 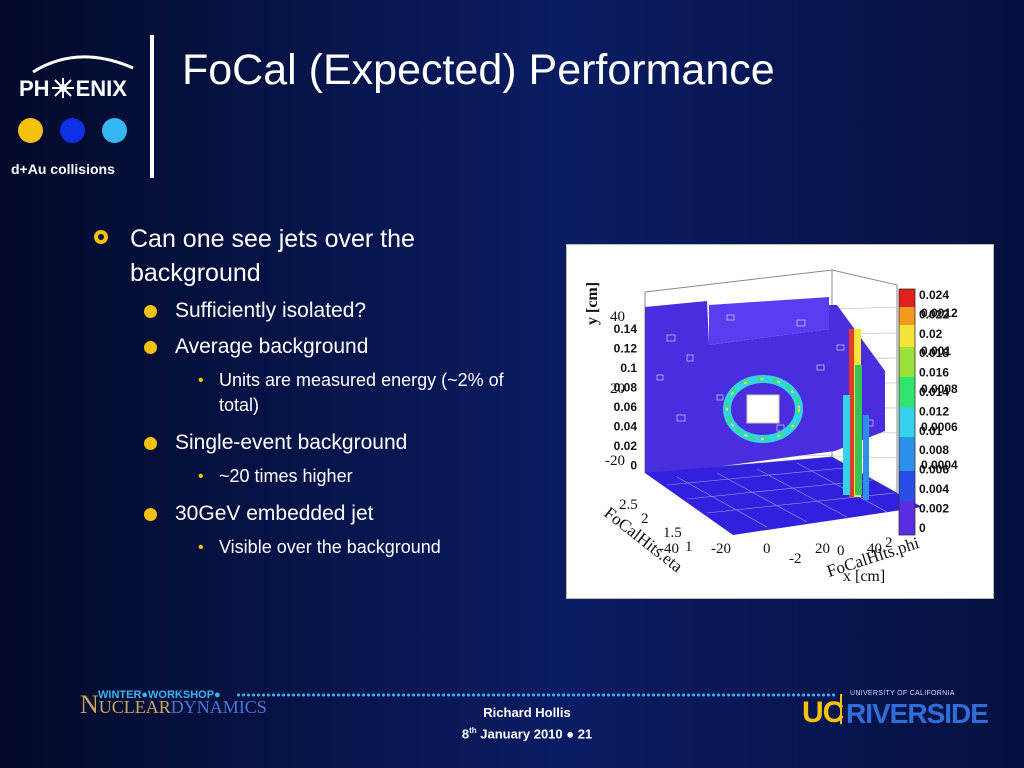 I want to click on y-axis-unit: y [cm], so click(x=592, y=303).